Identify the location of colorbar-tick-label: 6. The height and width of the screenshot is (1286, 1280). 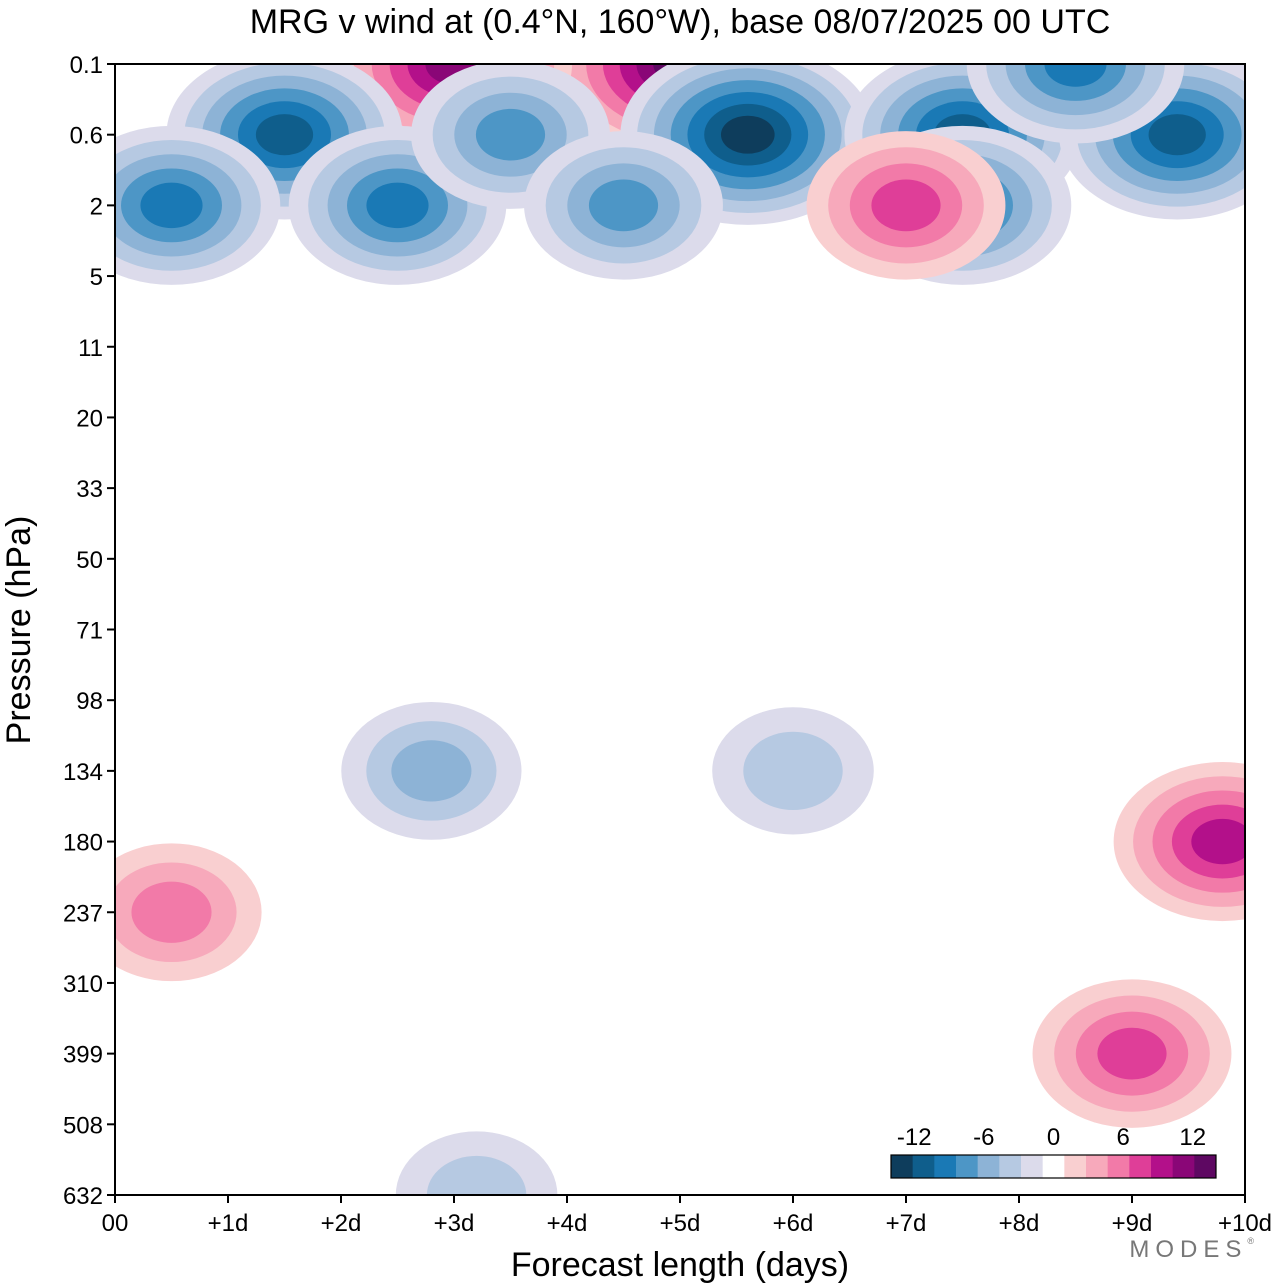
(1122, 1137).